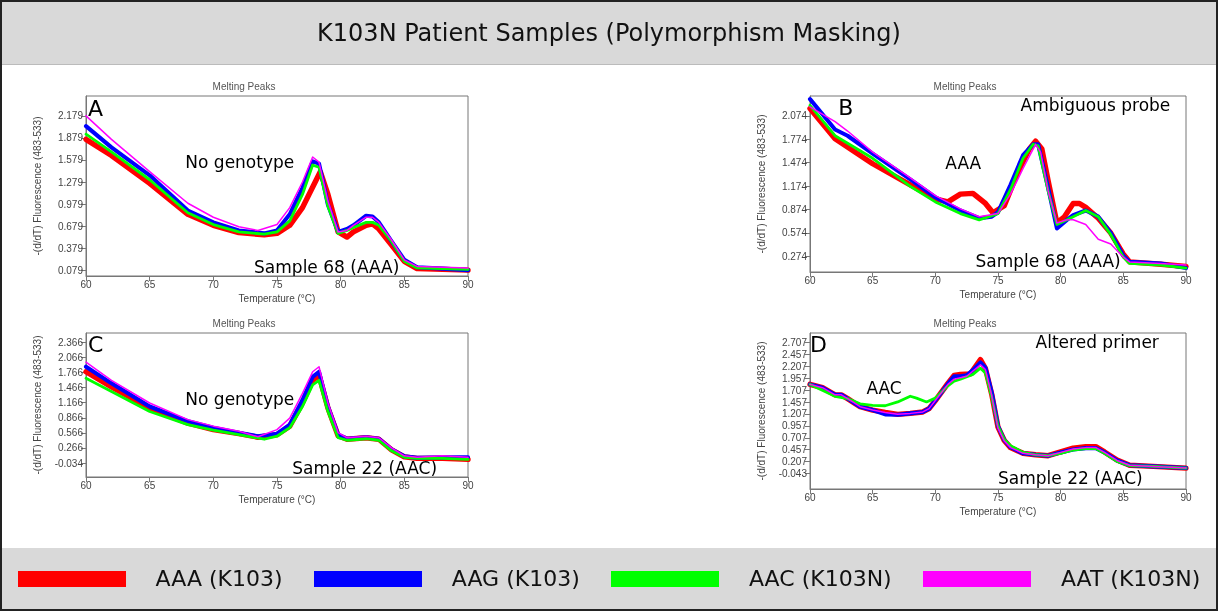 This screenshot has width=1218, height=611. What do you see at coordinates (794, 438) in the screenshot?
I see `y-tick-label: 0.707` at bounding box center [794, 438].